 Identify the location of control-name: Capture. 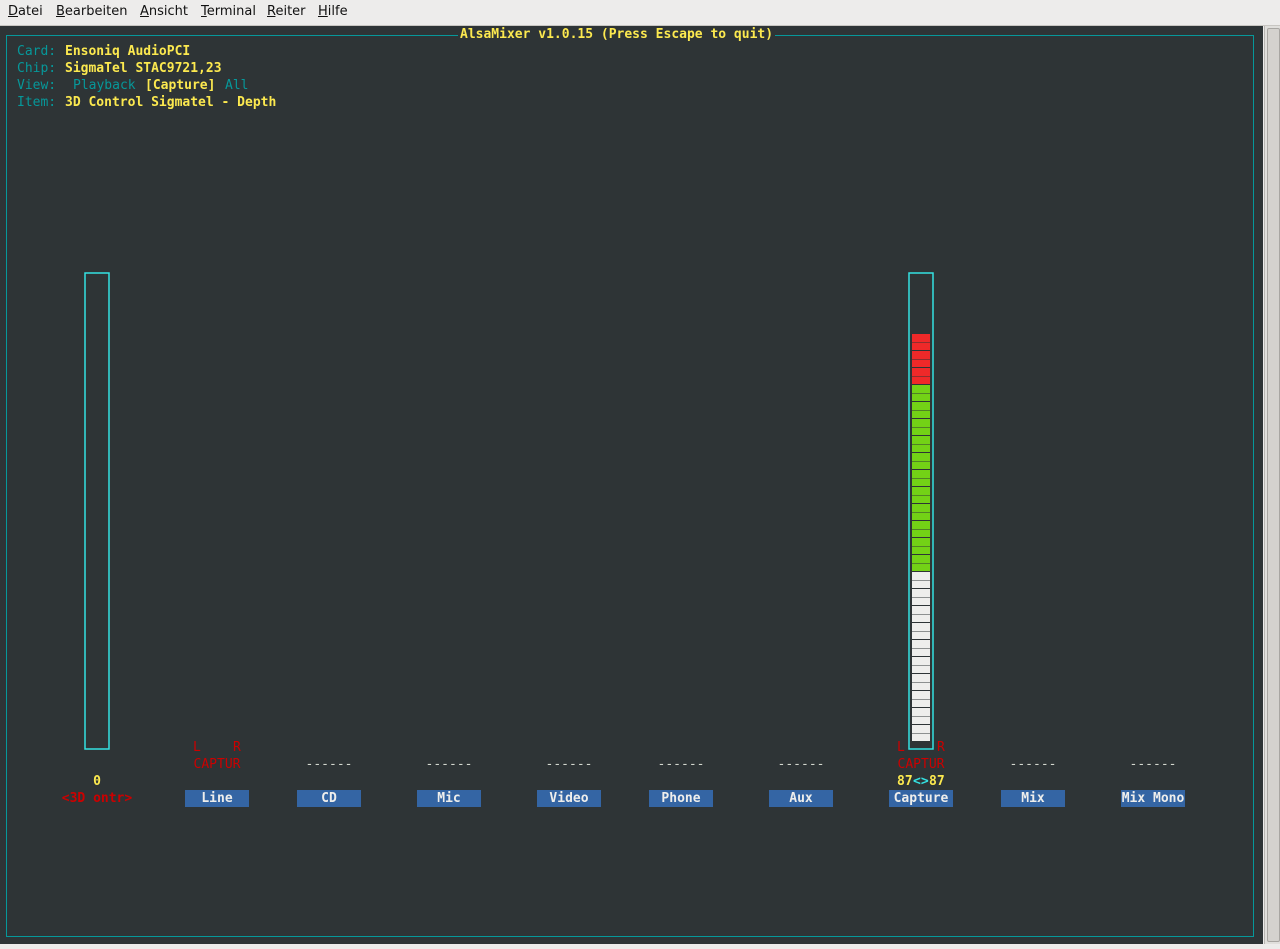
(921, 798).